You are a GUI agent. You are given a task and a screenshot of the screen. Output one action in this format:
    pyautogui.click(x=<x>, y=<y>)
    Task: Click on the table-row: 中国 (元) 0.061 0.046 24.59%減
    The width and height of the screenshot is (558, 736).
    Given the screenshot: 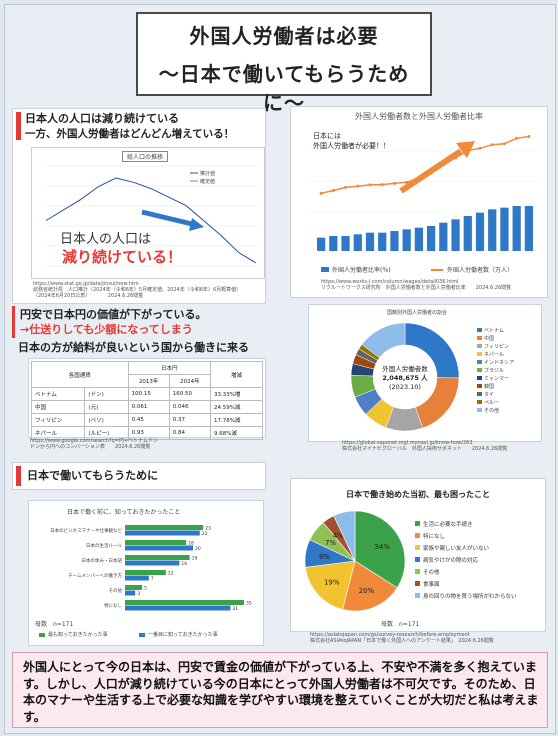 What is the action you would take?
    pyautogui.click(x=147, y=407)
    